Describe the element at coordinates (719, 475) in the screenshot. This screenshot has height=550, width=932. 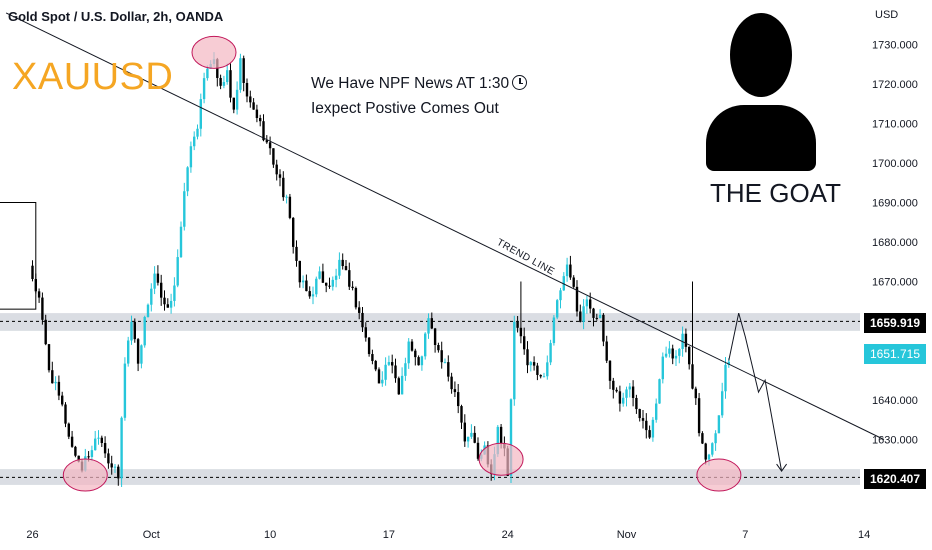
I see `highlight-circle` at that location.